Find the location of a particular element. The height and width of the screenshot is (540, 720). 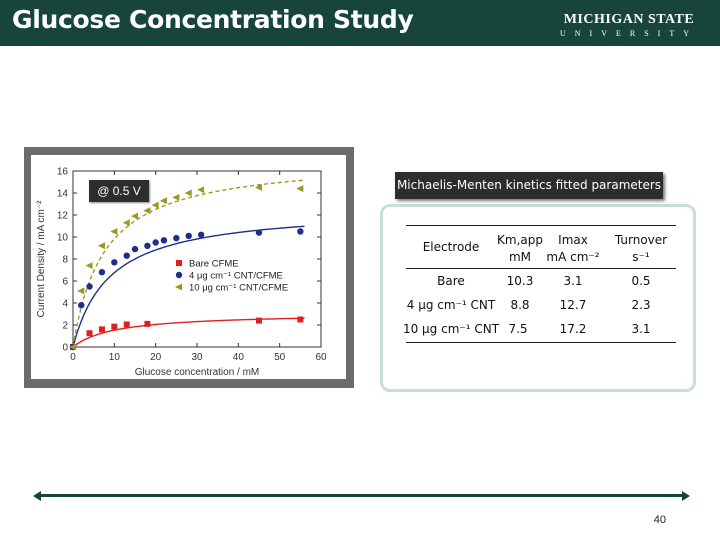

y-tick-label: 2 is located at coordinates (65, 326).